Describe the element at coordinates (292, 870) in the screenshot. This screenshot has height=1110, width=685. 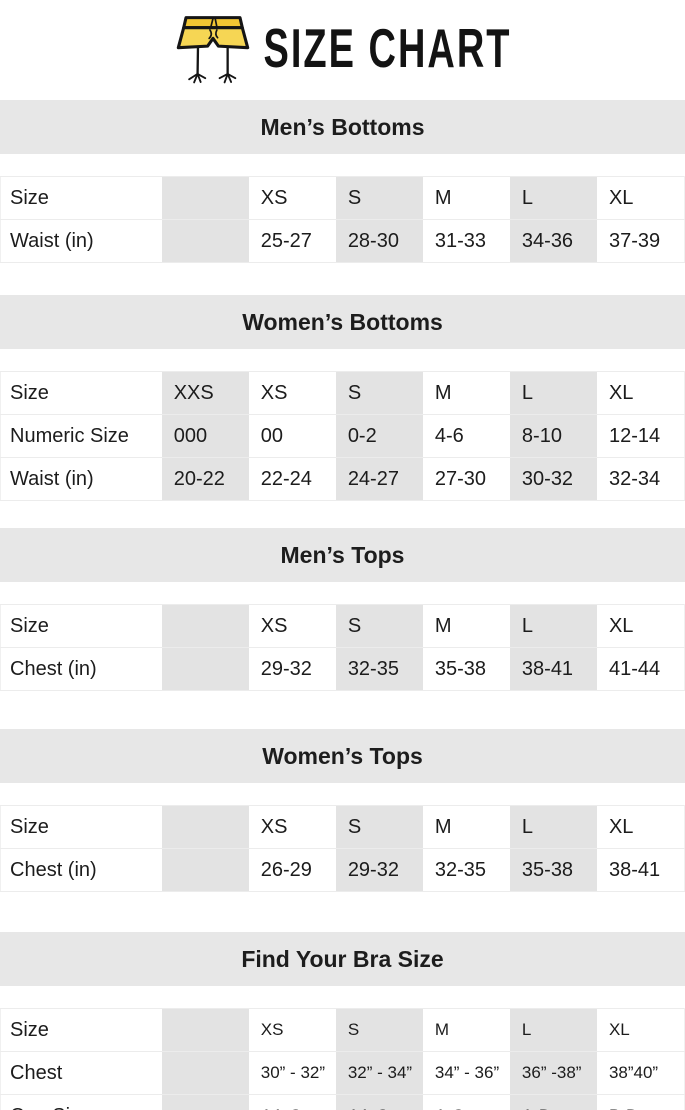
I see `size-cell: 26-29` at that location.